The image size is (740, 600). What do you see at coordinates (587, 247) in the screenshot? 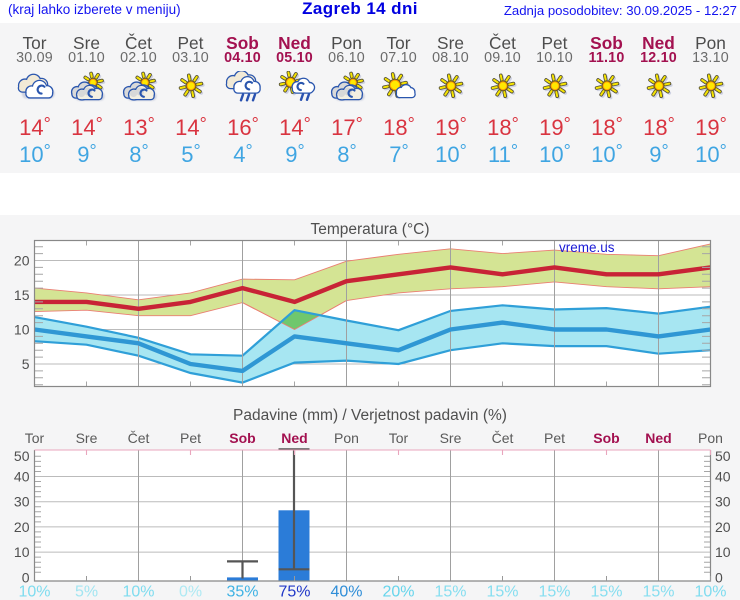
I see `svg-text: vreme.us` at bounding box center [587, 247].